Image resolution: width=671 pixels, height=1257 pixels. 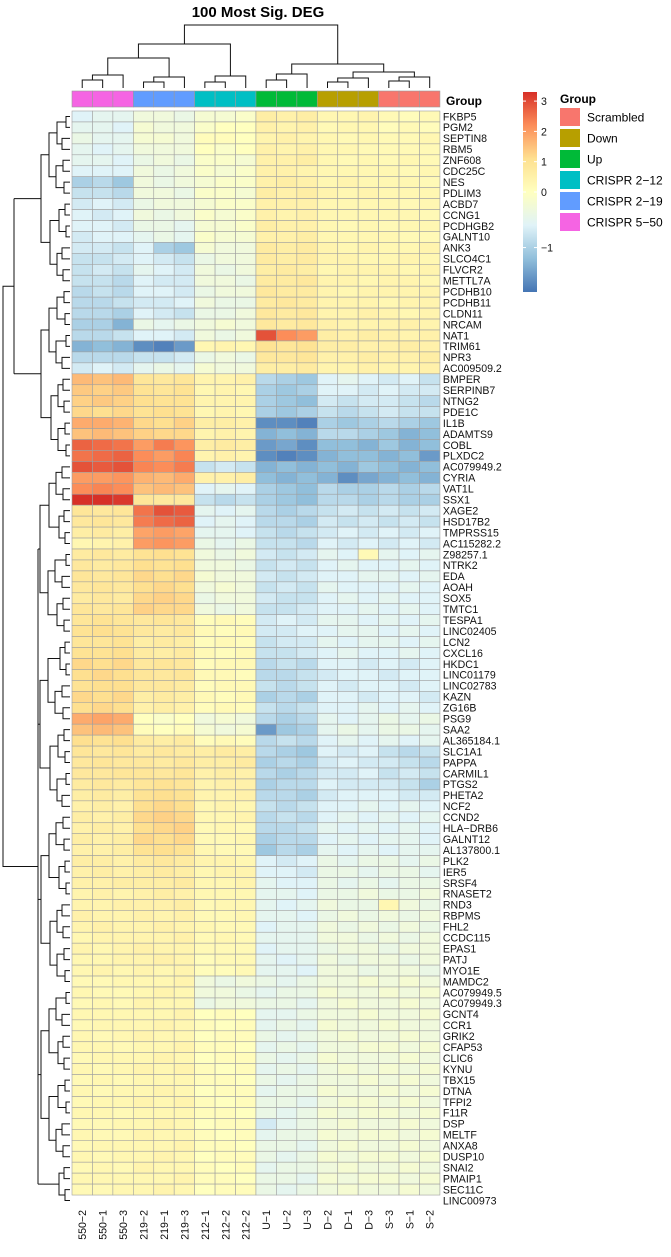 What do you see at coordinates (472, 1004) in the screenshot?
I see `row-label: AC079949.3` at bounding box center [472, 1004].